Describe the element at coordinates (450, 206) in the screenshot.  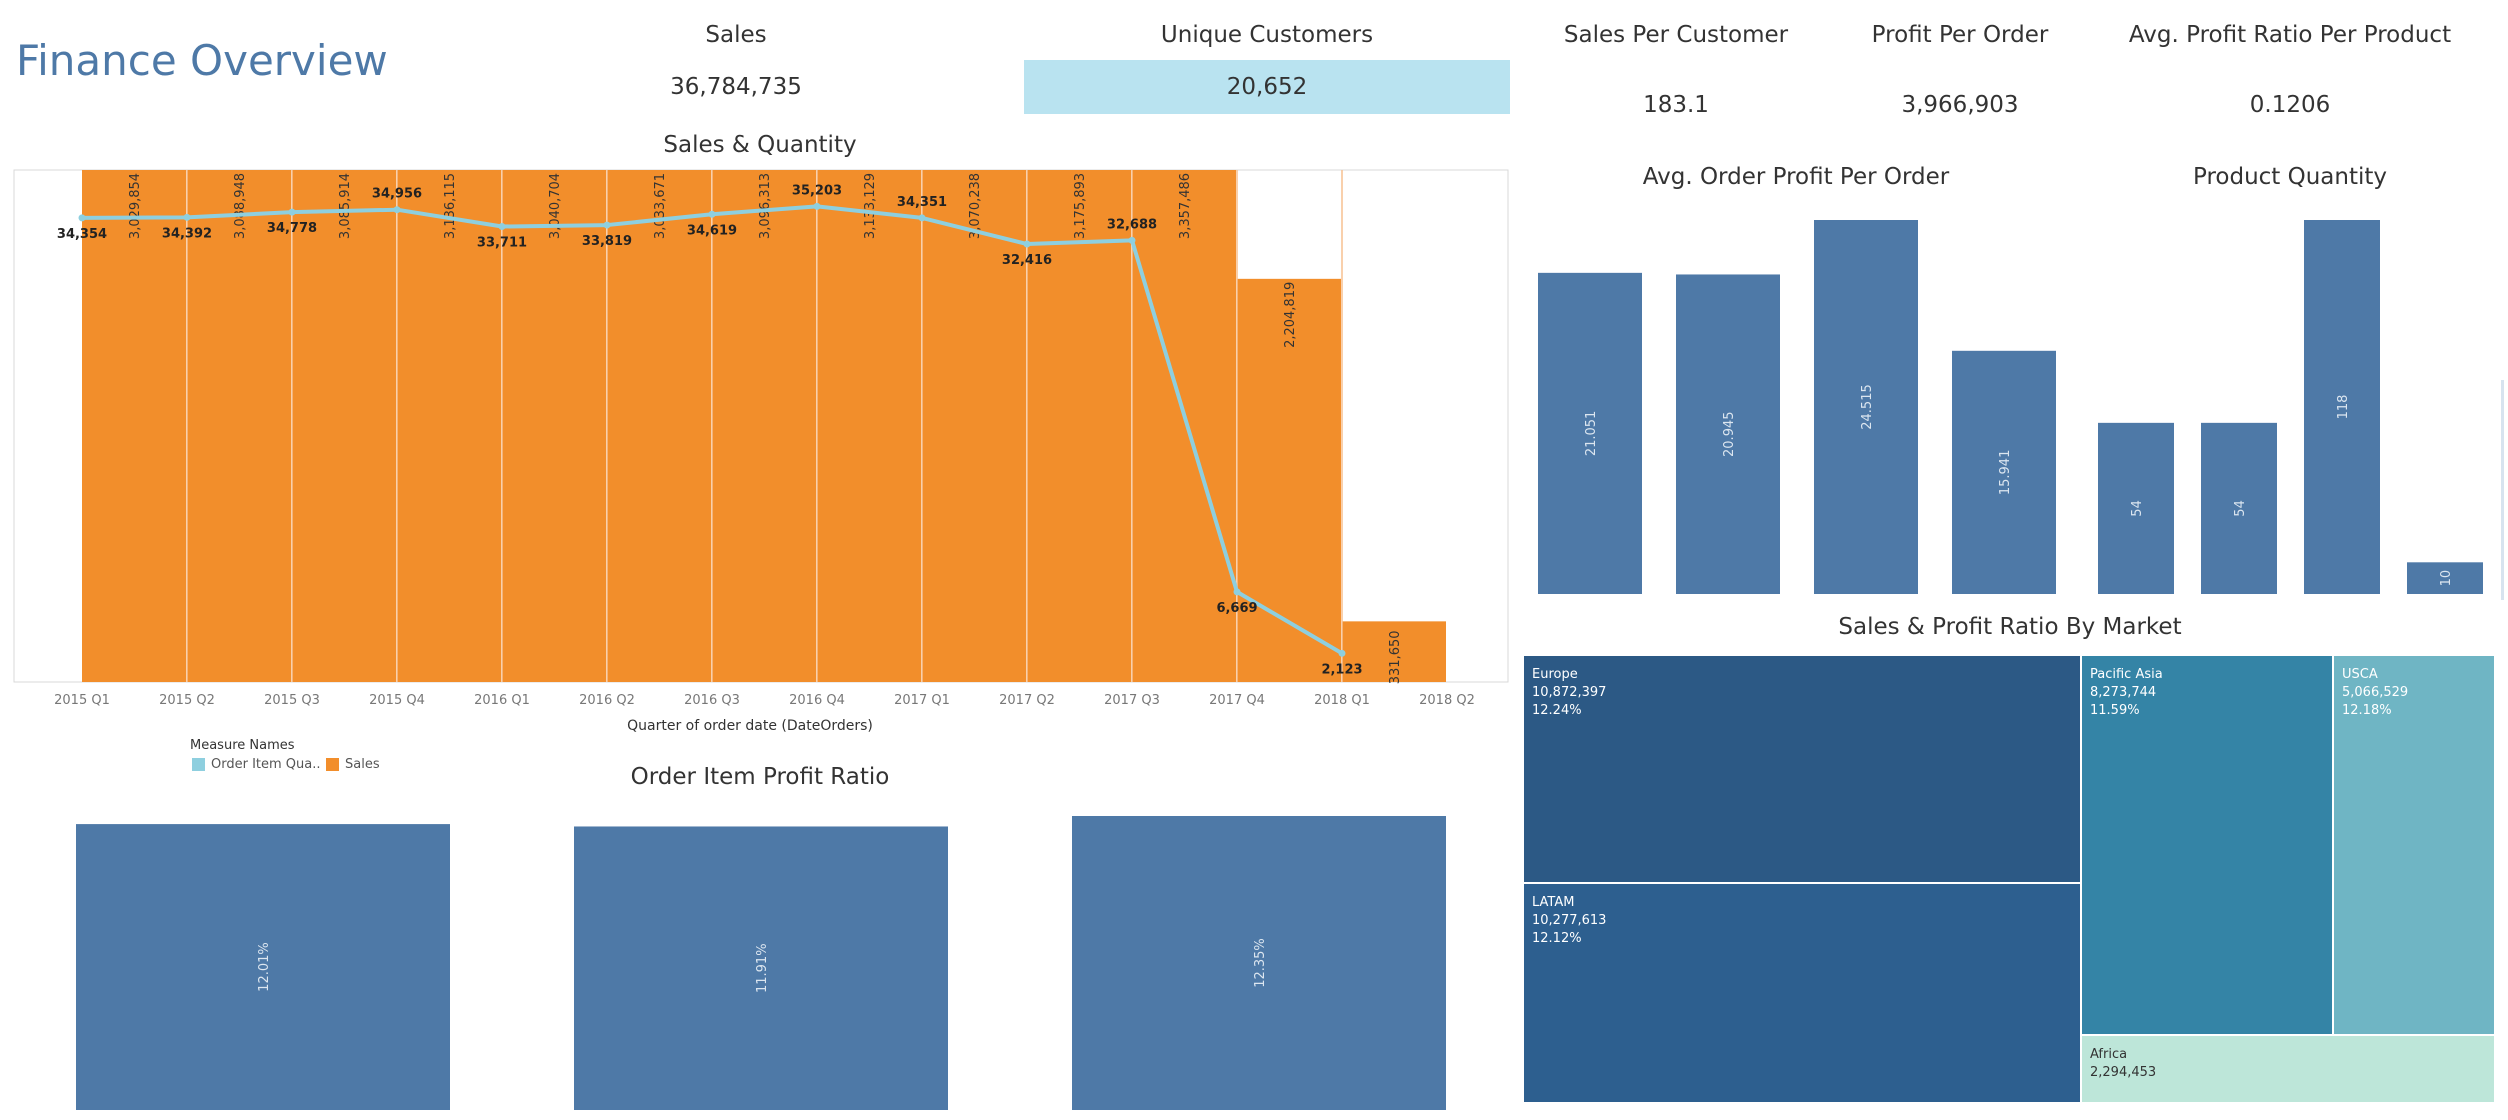
I see `sales-label-2015-q4: 3,136,115` at that location.